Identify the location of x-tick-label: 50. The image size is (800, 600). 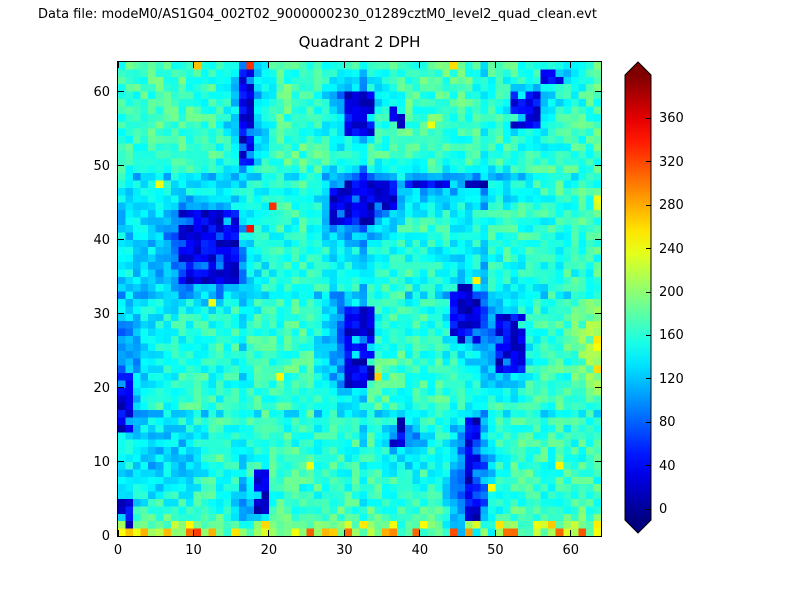
(495, 550).